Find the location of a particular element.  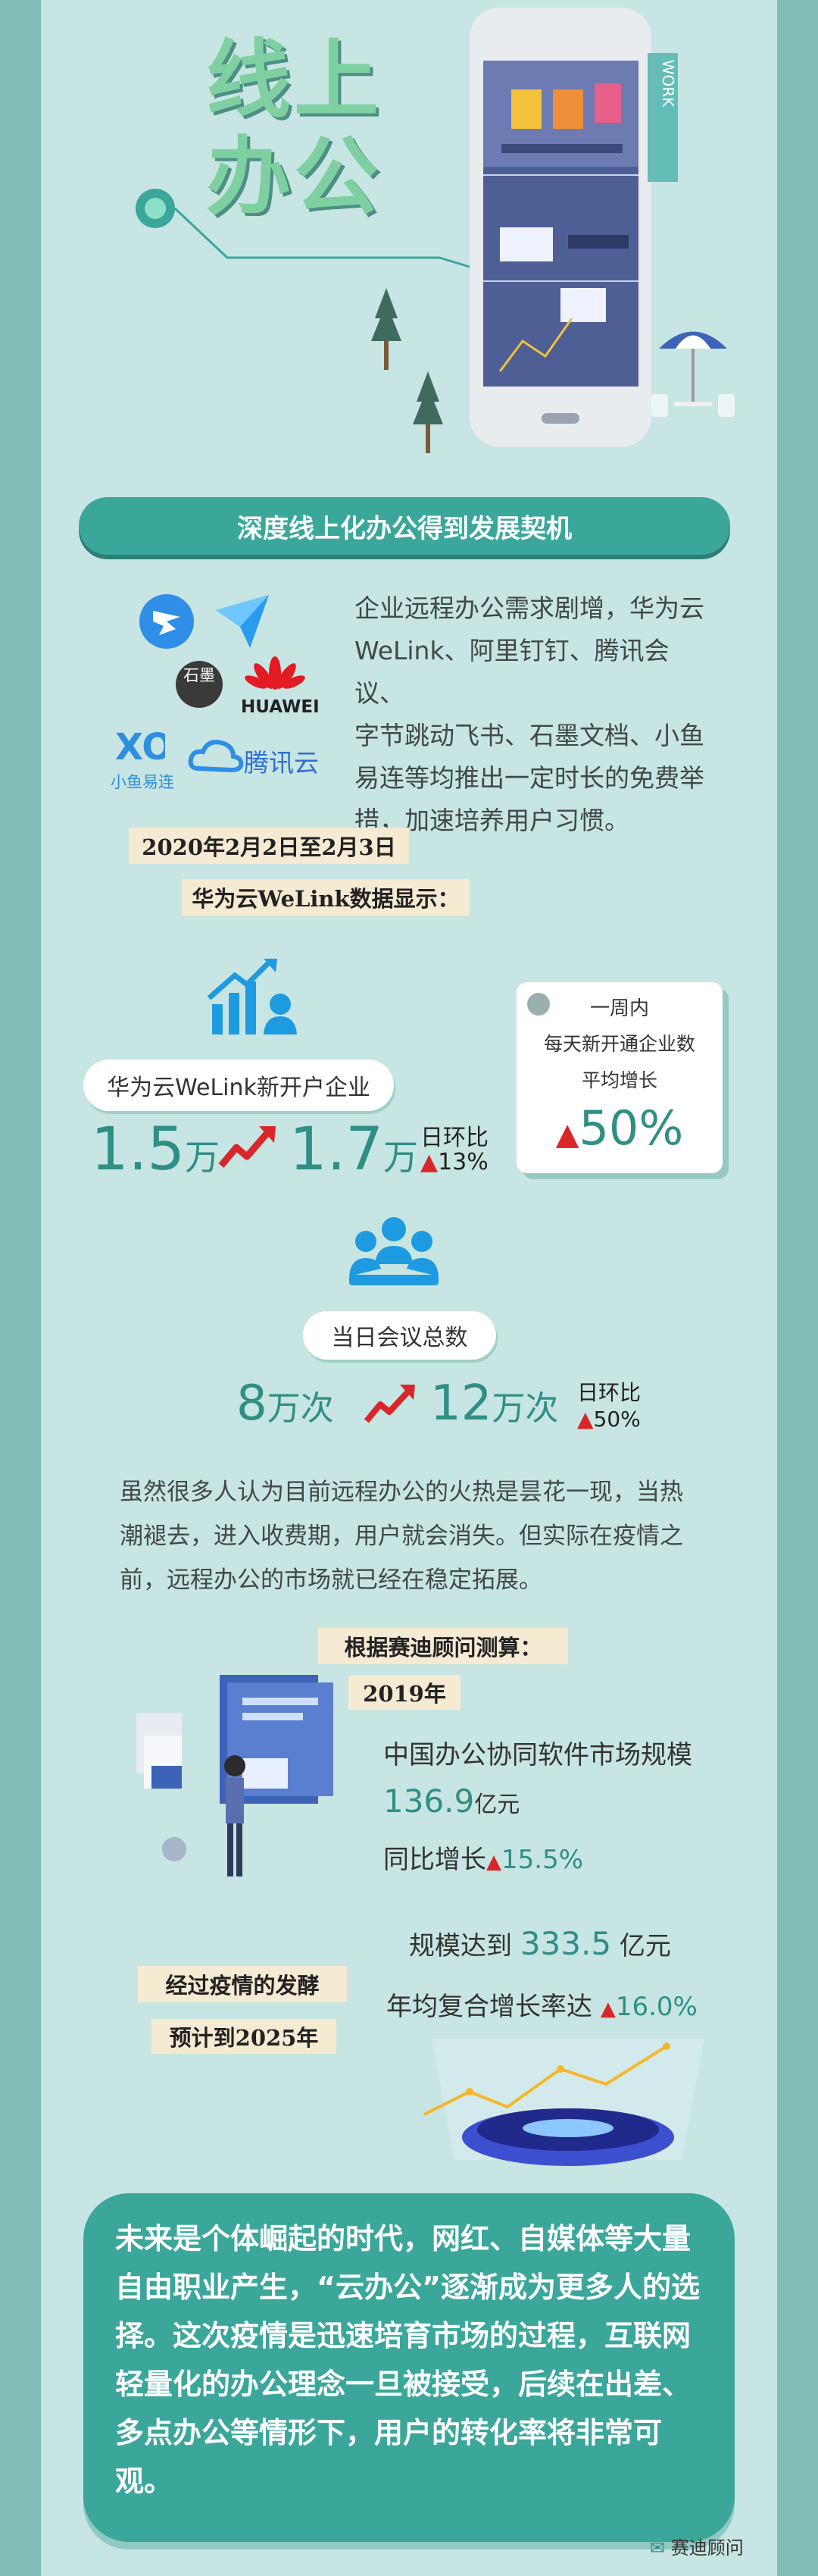

tencent-cloud-logo-text: 腾讯云 is located at coordinates (281, 763).